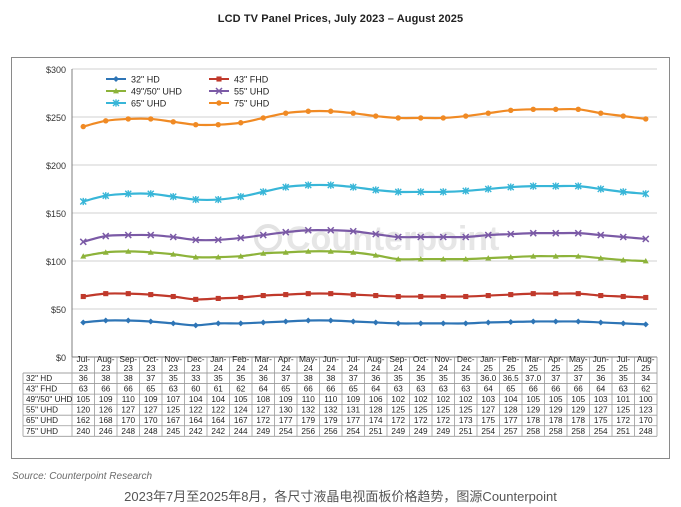 The height and width of the screenshot is (507, 681). I want to click on table-cell: 240, so click(83, 431).